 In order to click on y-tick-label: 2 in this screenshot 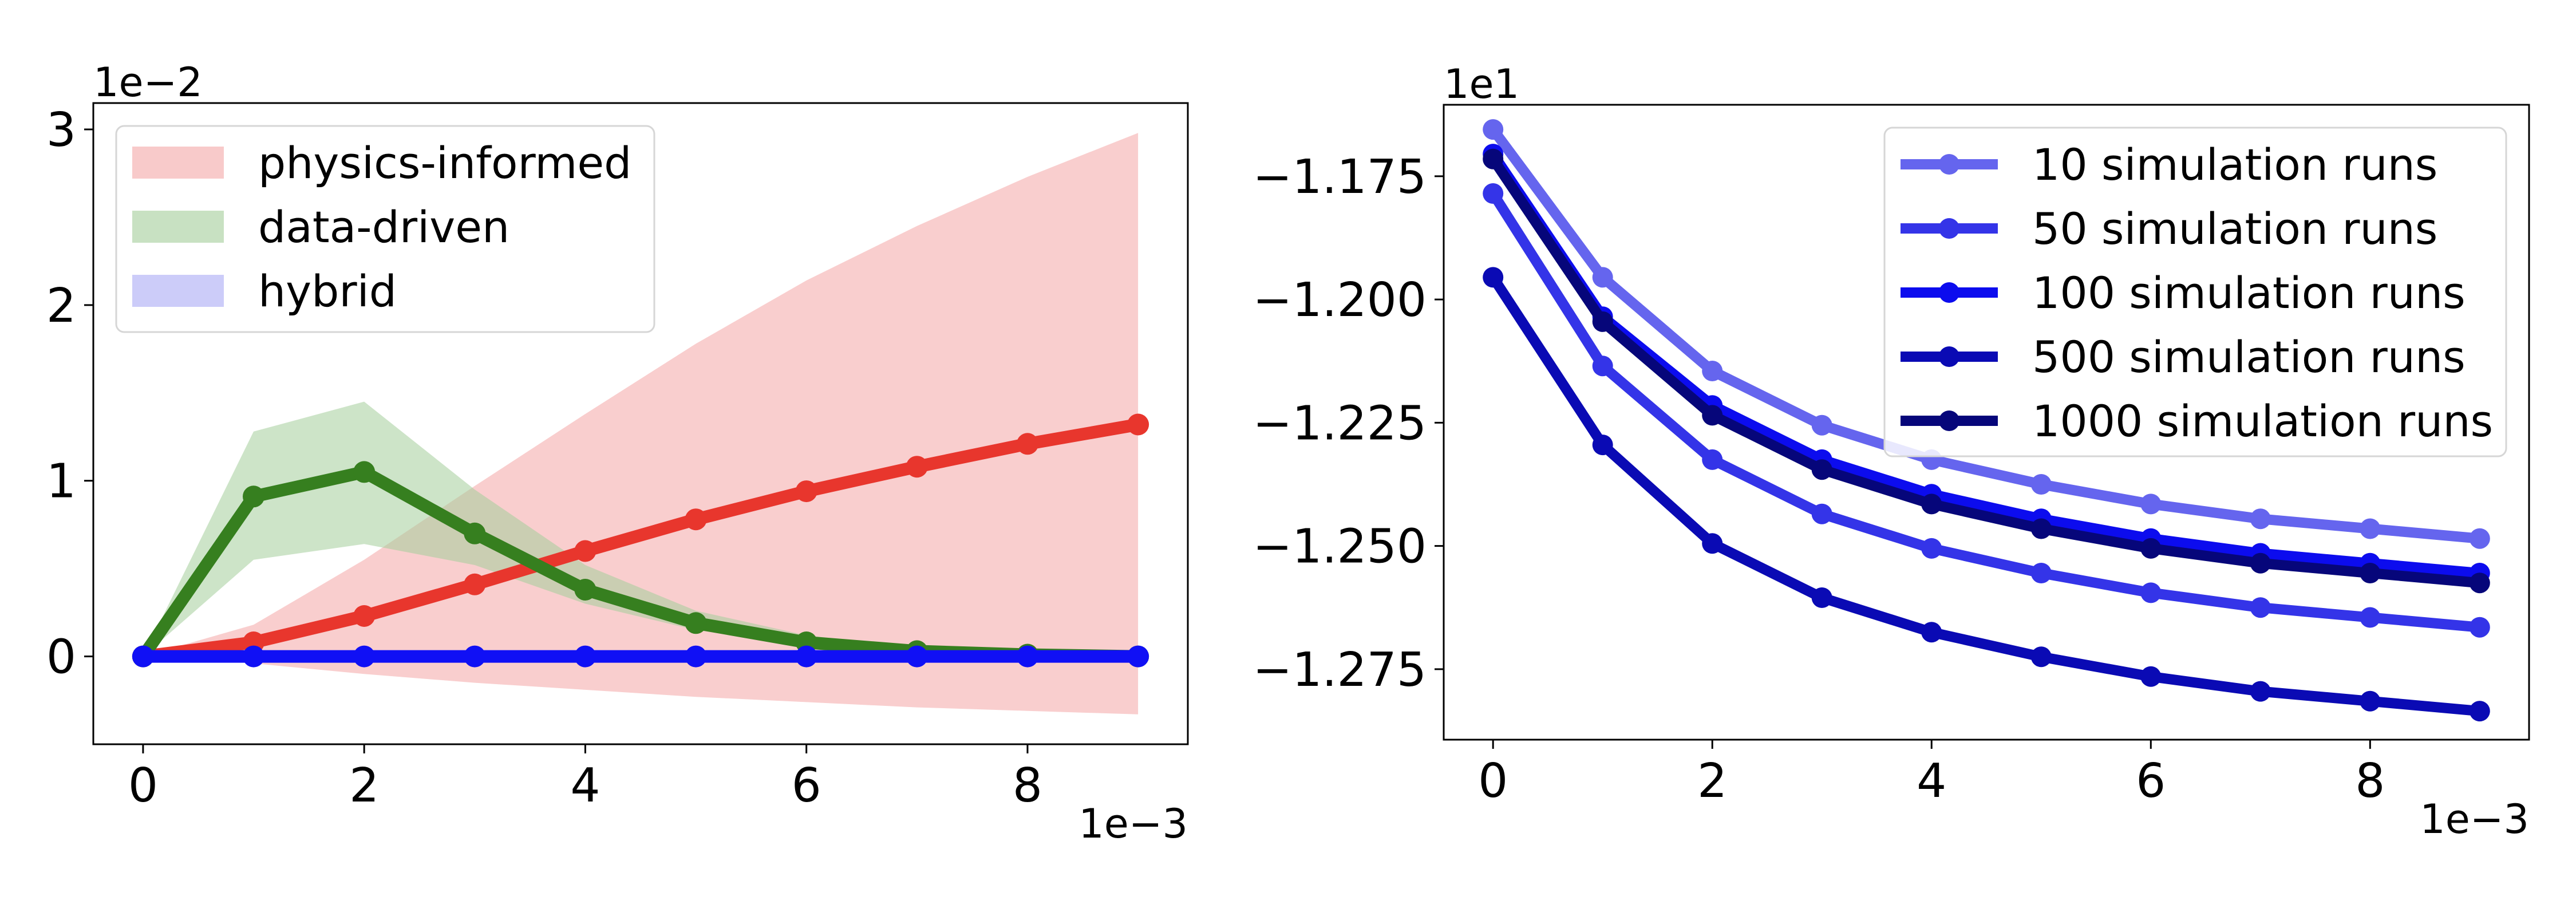, I will do `click(61, 306)`.